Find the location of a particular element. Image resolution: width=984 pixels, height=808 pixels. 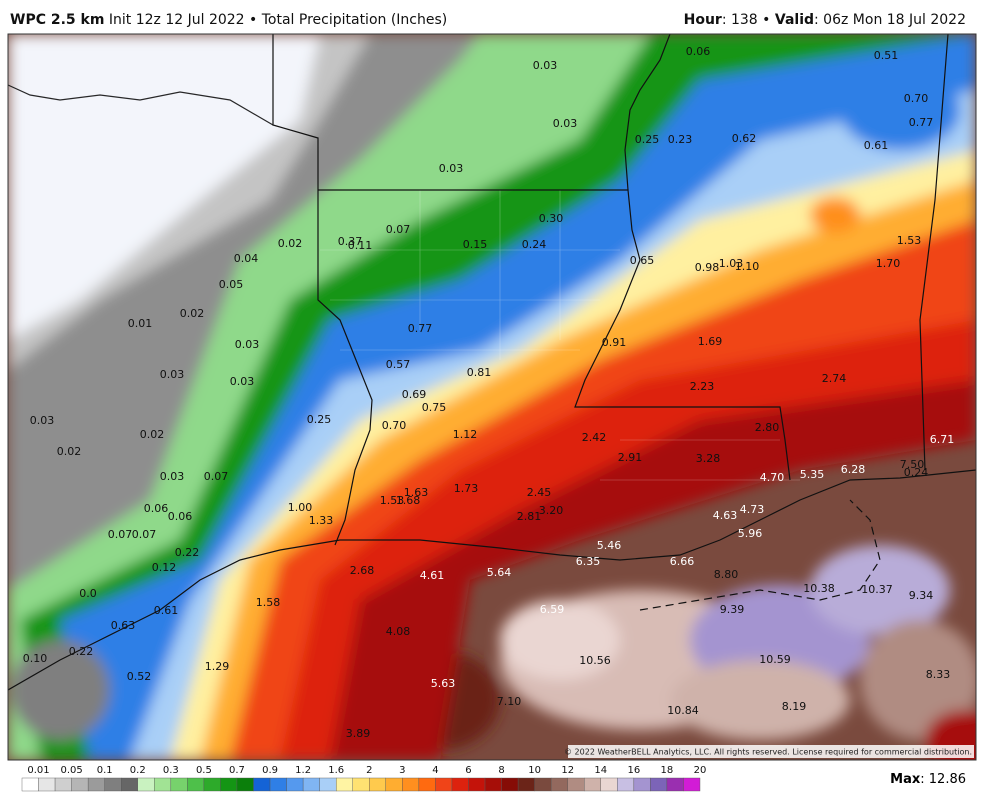

precip-label: 5.96 is located at coordinates (750, 533).